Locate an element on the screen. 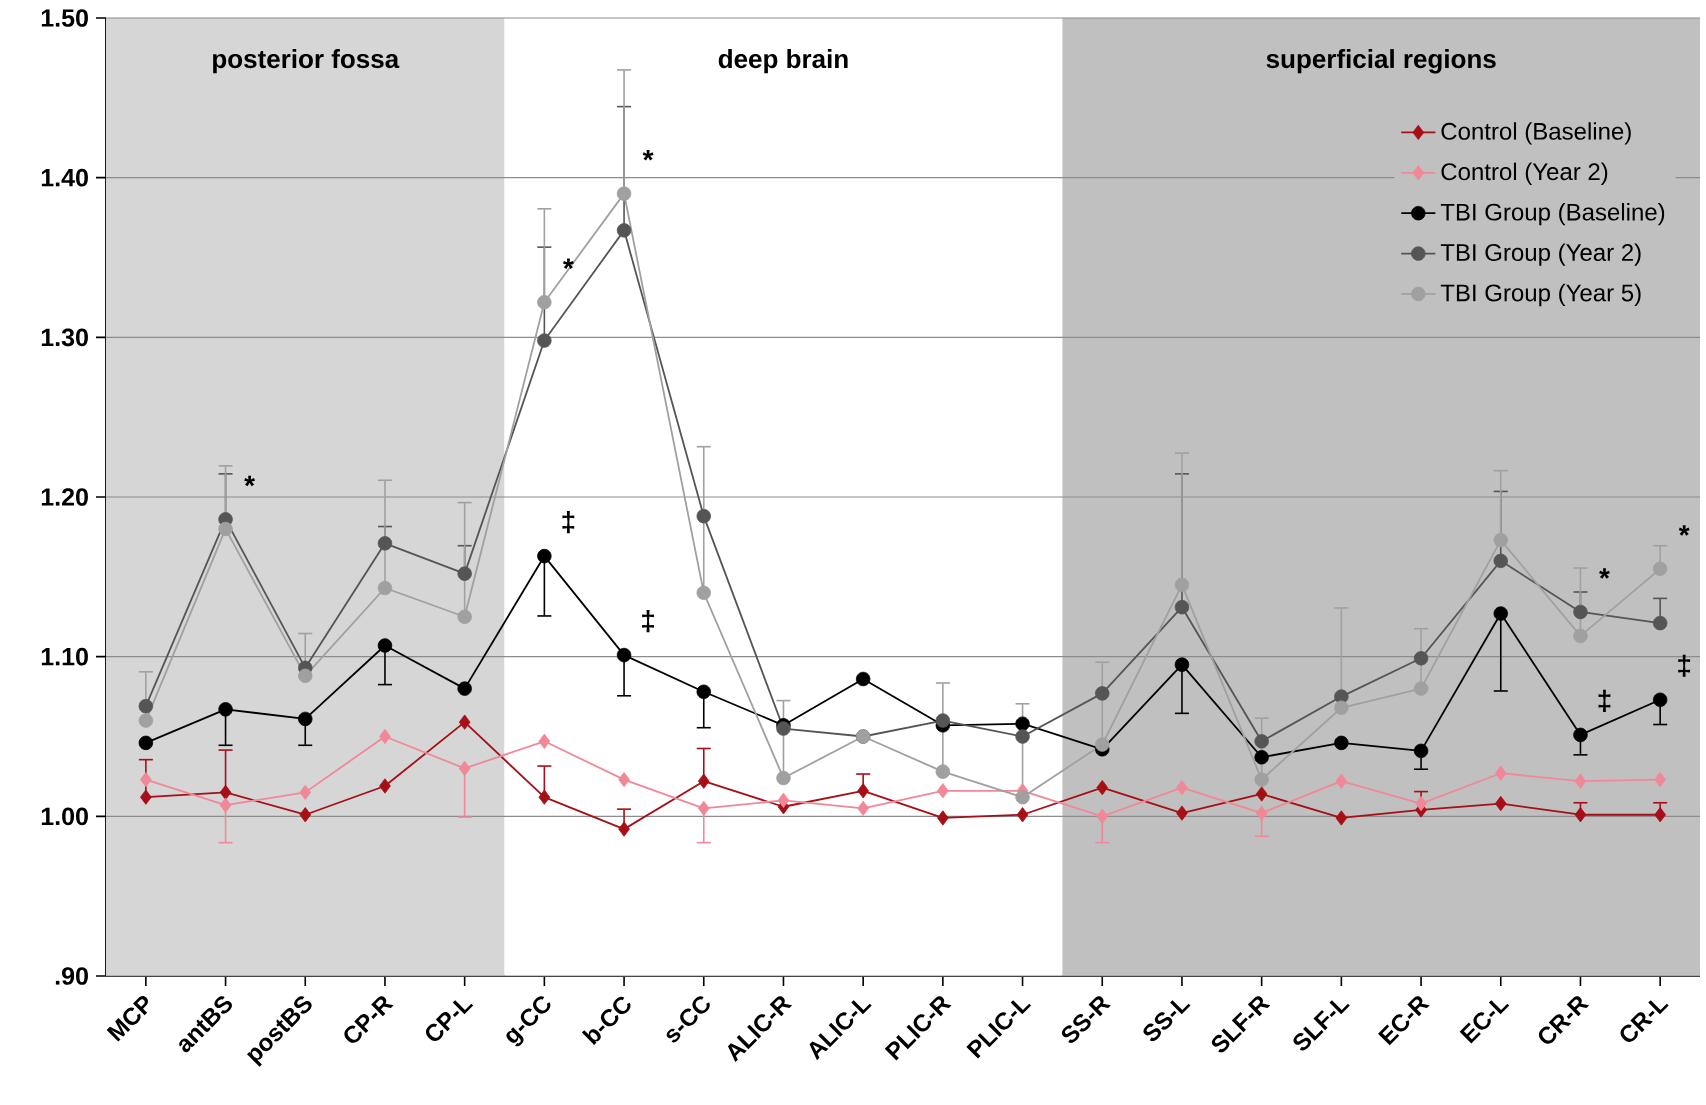 Image resolution: width=1706 pixels, height=1105 pixels. band-label: posterior fossa is located at coordinates (306, 61).